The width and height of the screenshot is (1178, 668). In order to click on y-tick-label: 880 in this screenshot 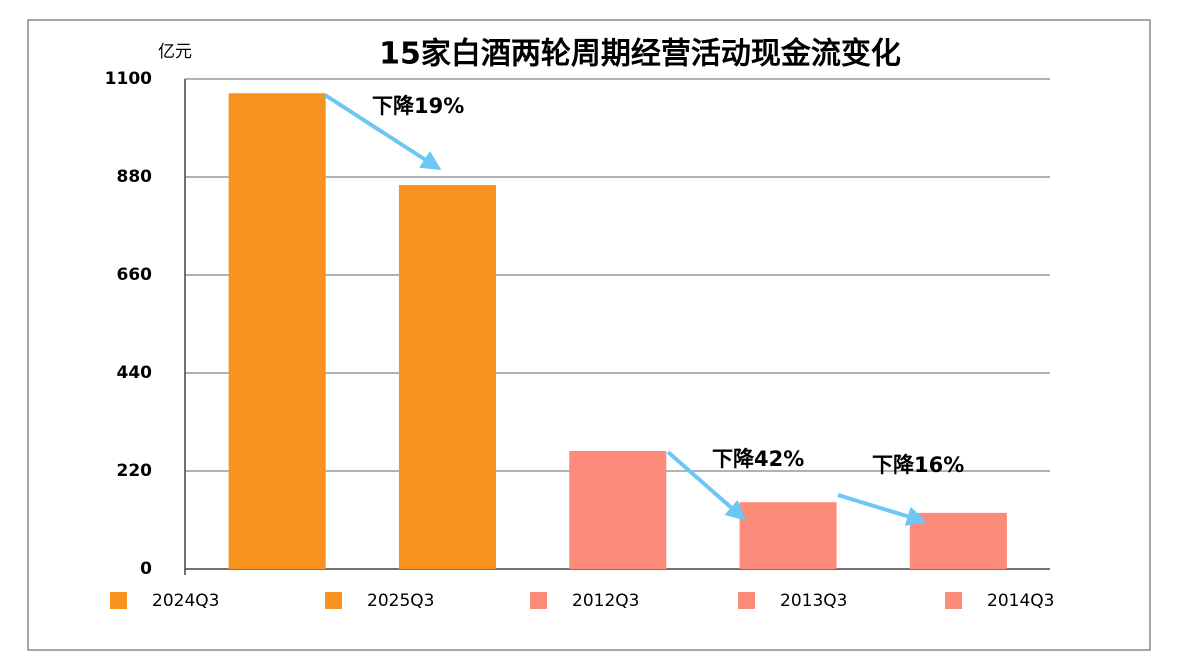, I will do `click(135, 177)`.